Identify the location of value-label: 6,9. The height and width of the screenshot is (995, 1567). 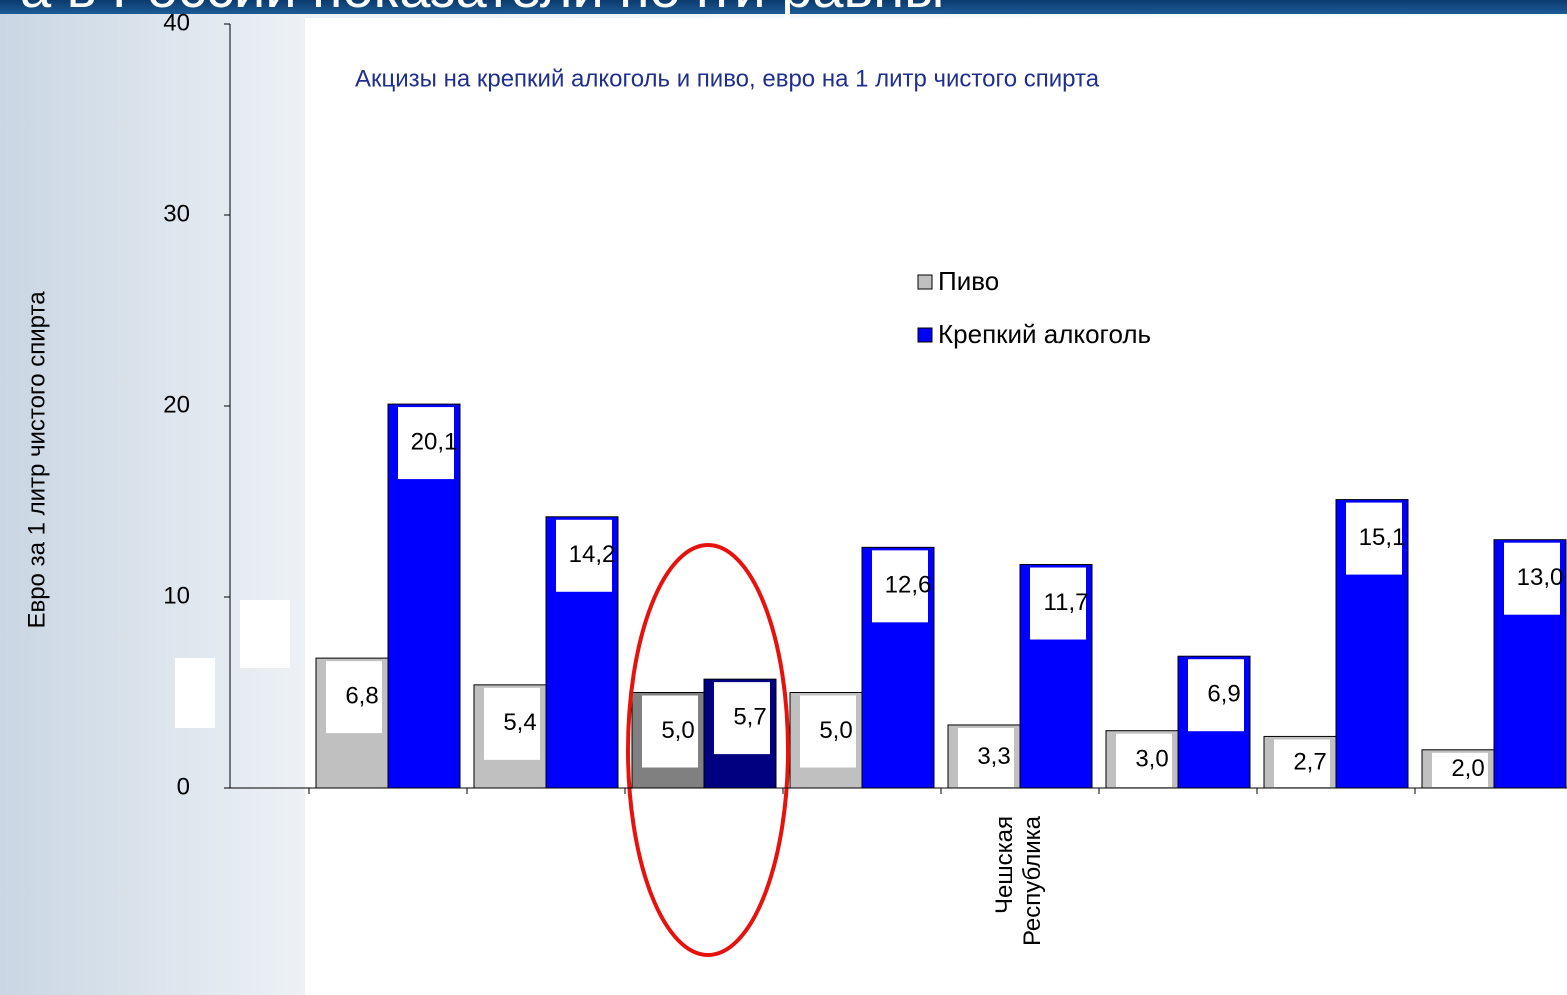
(1223, 694).